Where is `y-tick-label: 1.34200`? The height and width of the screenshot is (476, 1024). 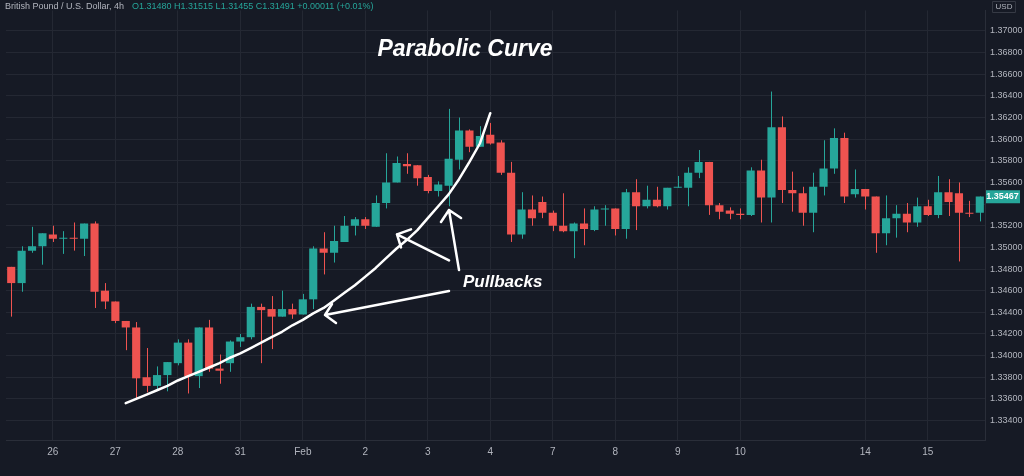
y-tick-label: 1.34200 is located at coordinates (1006, 333).